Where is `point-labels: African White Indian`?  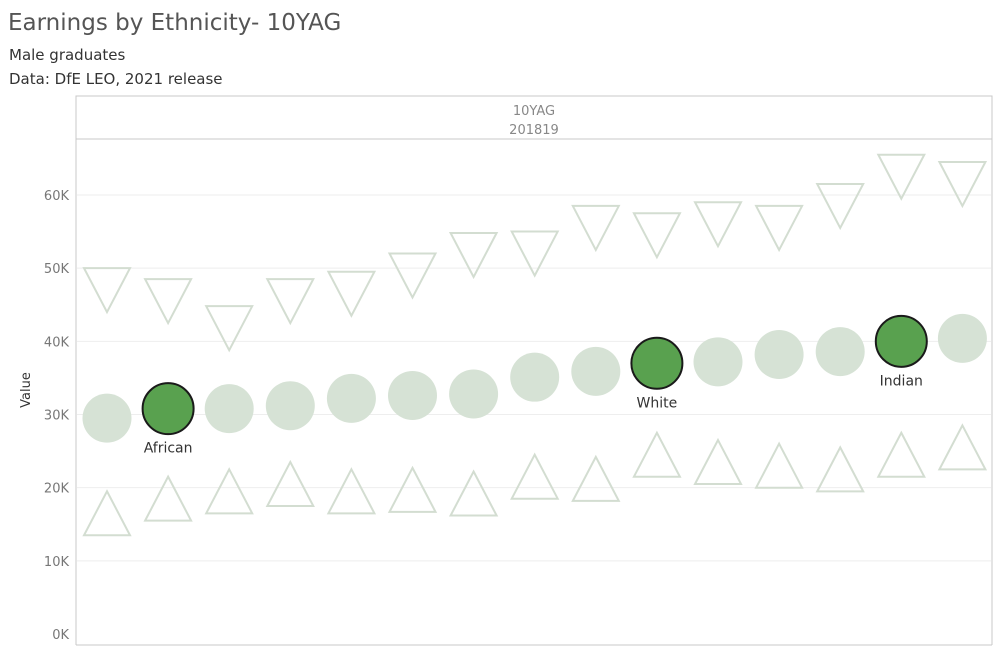 point-labels: African White Indian is located at coordinates (533, 414).